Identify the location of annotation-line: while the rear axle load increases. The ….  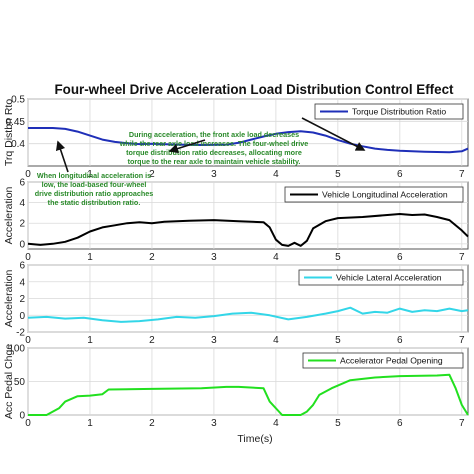
(214, 143).